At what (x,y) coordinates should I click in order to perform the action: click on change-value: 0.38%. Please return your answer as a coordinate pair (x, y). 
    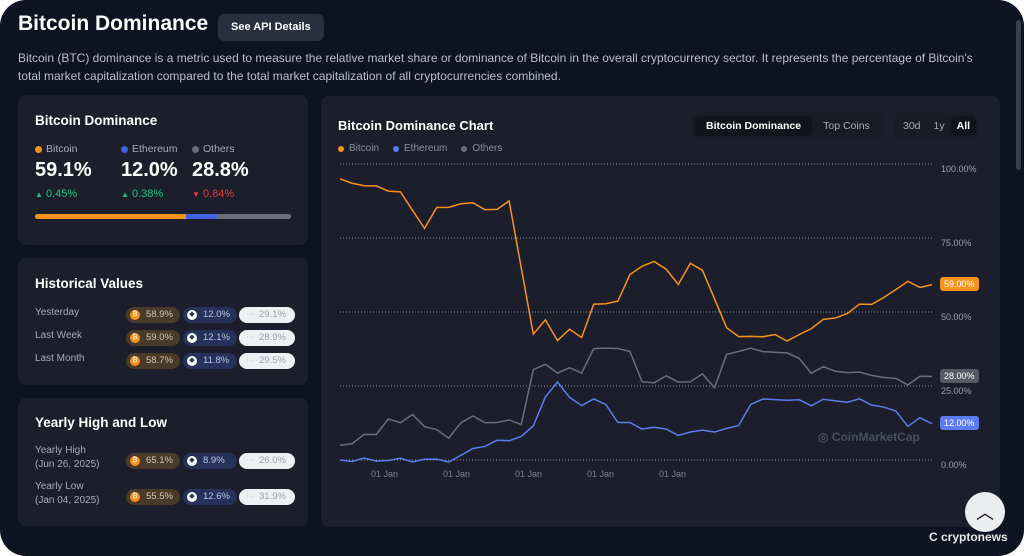
    Looking at the image, I should click on (147, 194).